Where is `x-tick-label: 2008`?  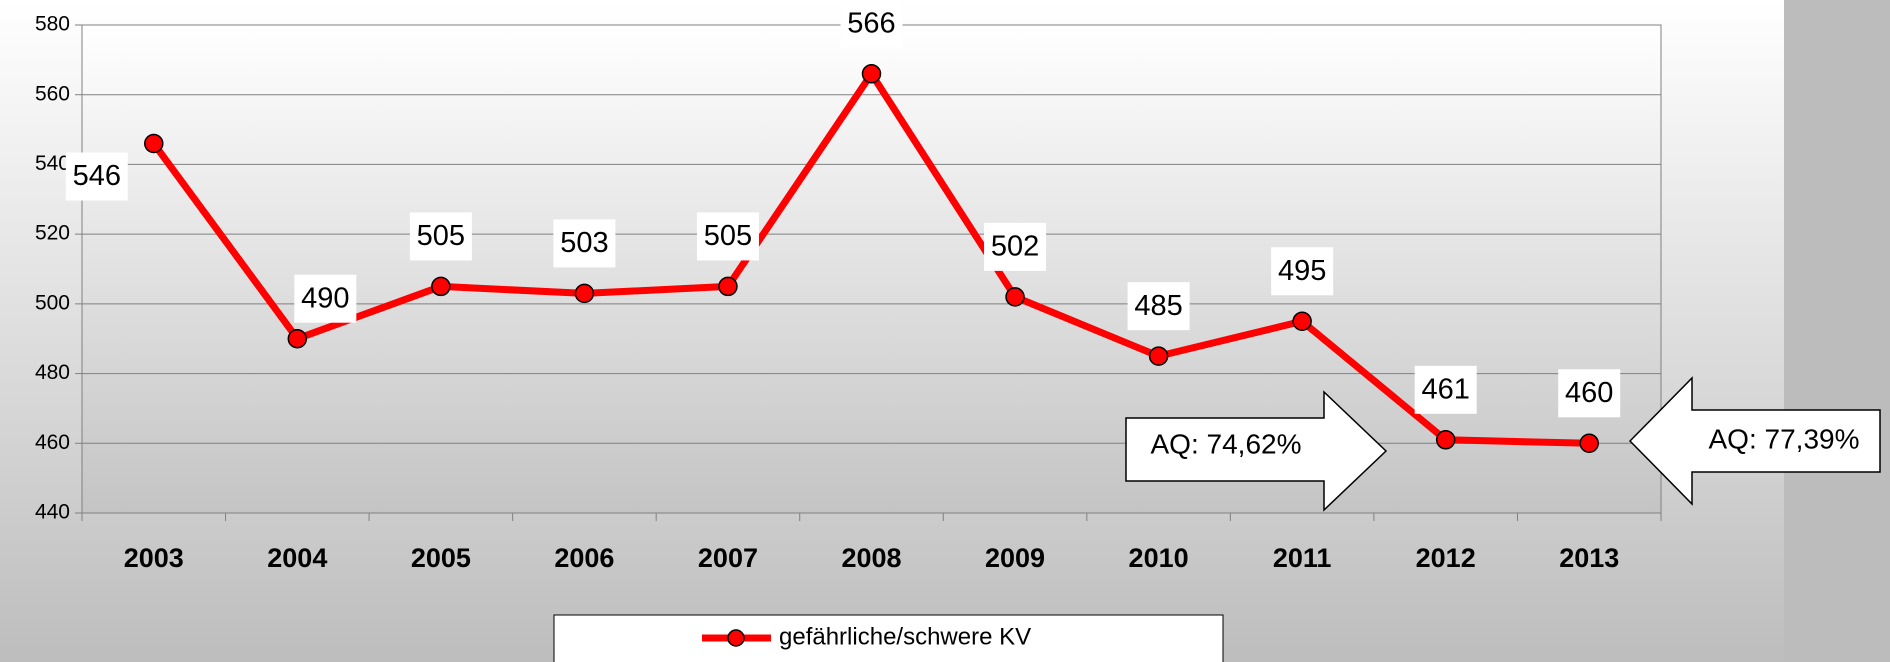 x-tick-label: 2008 is located at coordinates (871, 558).